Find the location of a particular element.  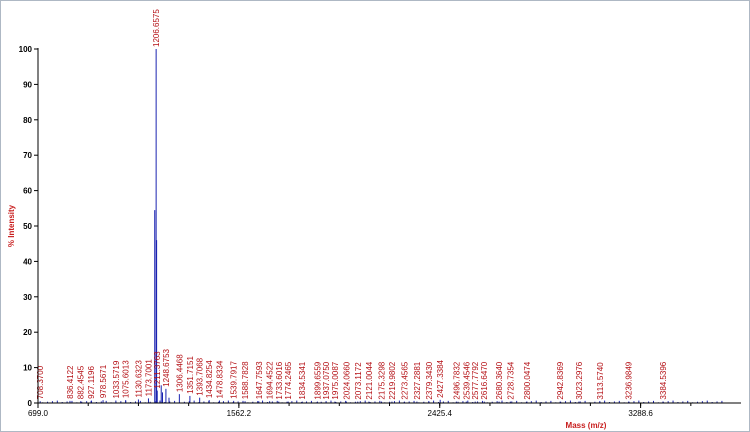

y-tick-label: 100 is located at coordinates (26, 49).